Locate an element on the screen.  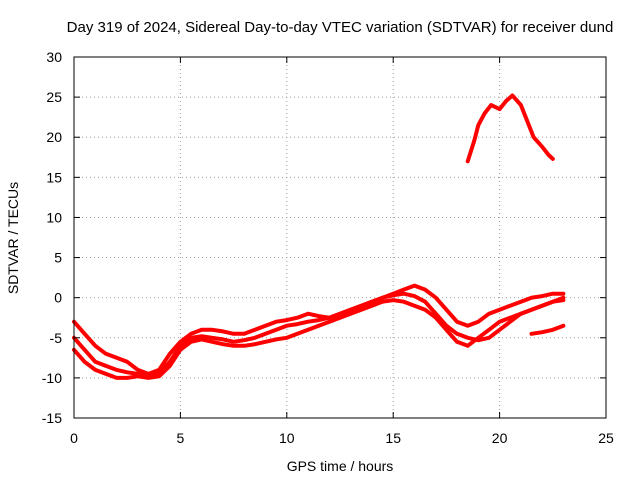
series-line-track-e is located at coordinates (547, 329).